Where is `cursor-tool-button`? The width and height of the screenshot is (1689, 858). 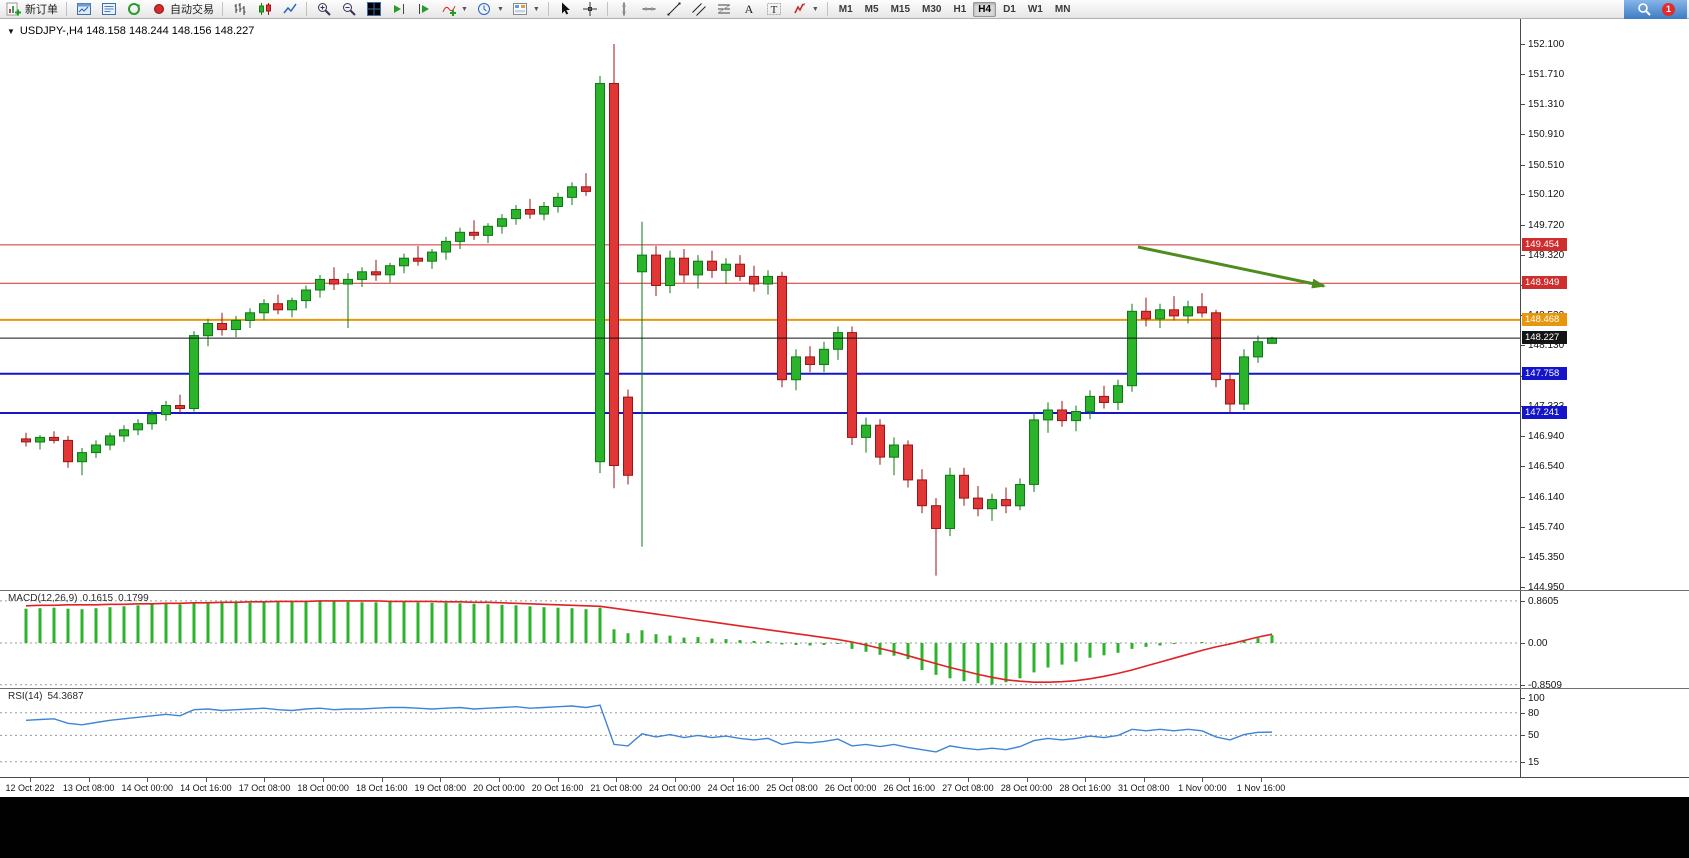 cursor-tool-button is located at coordinates (565, 9).